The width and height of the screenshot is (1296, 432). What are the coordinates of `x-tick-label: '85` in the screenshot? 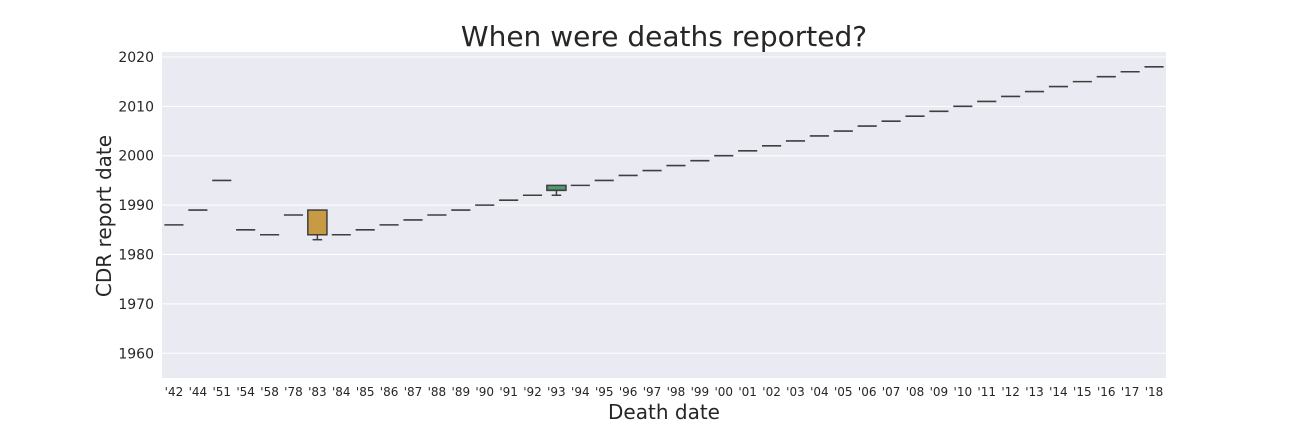 It's located at (365, 392).